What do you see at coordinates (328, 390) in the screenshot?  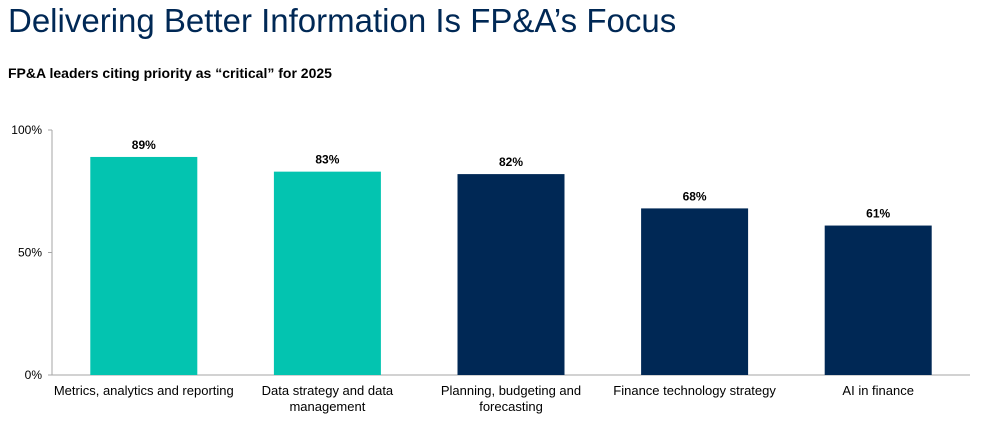 I see `category-label: Data strategy and data` at bounding box center [328, 390].